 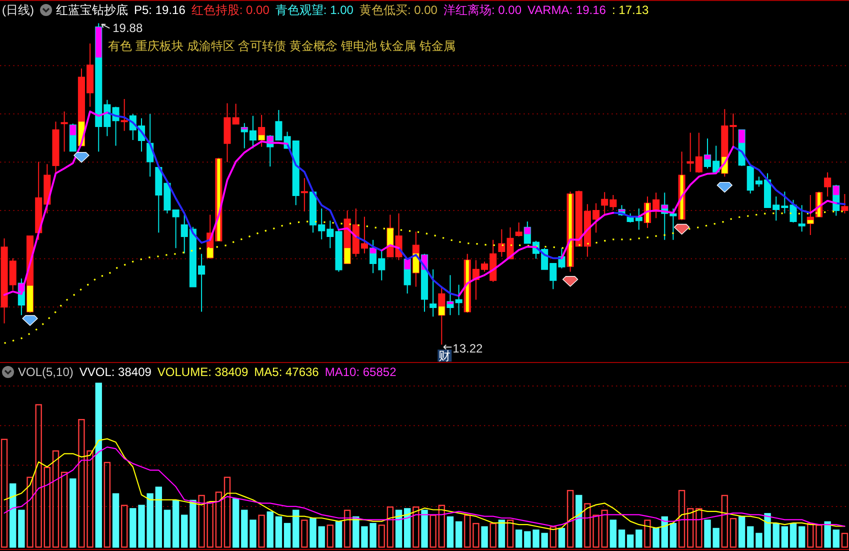 What do you see at coordinates (92, 10) in the screenshot?
I see `chart-subtitle: 红蓝宝钻抄底` at bounding box center [92, 10].